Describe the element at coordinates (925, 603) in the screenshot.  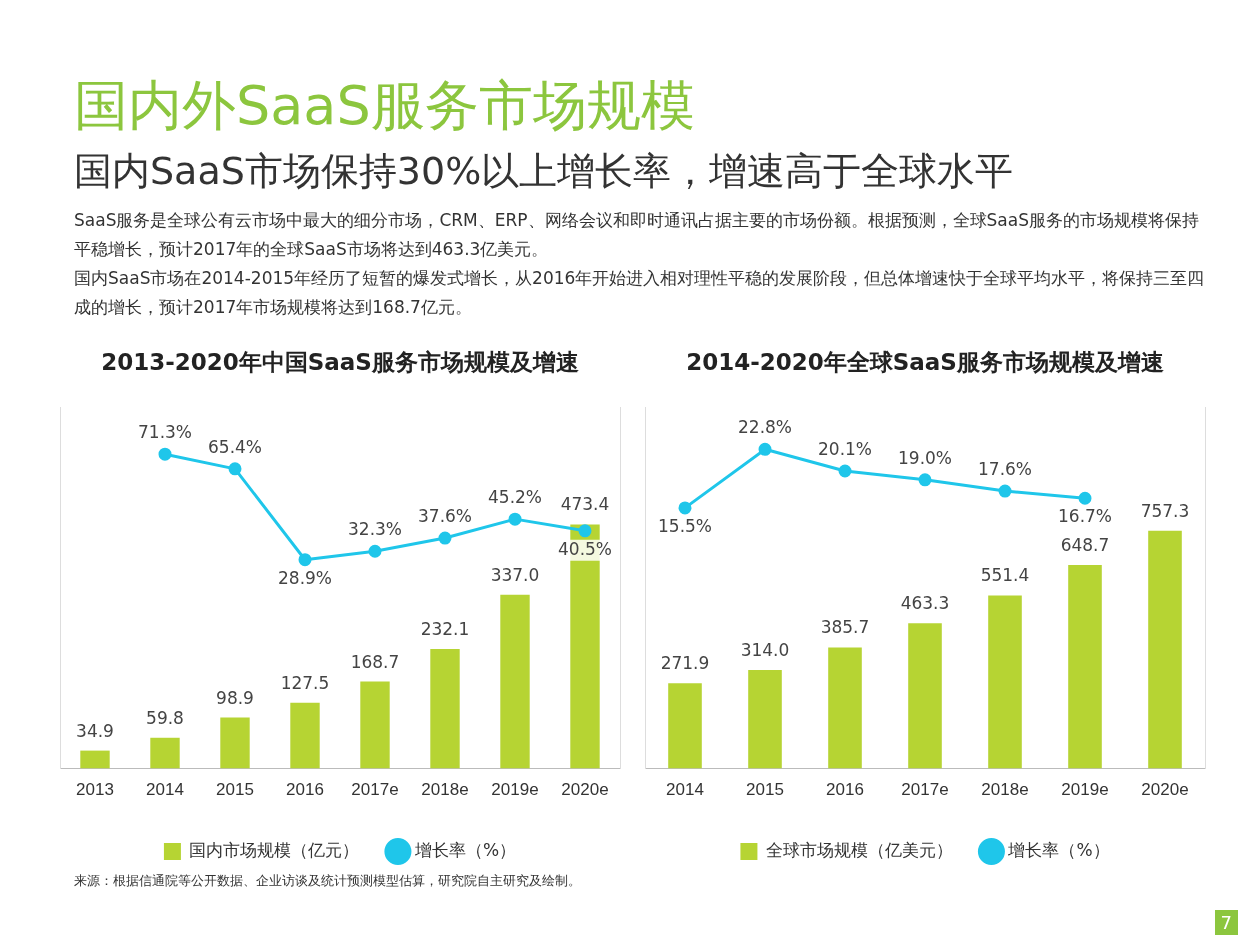
I see `data-label: 463.3` at that location.